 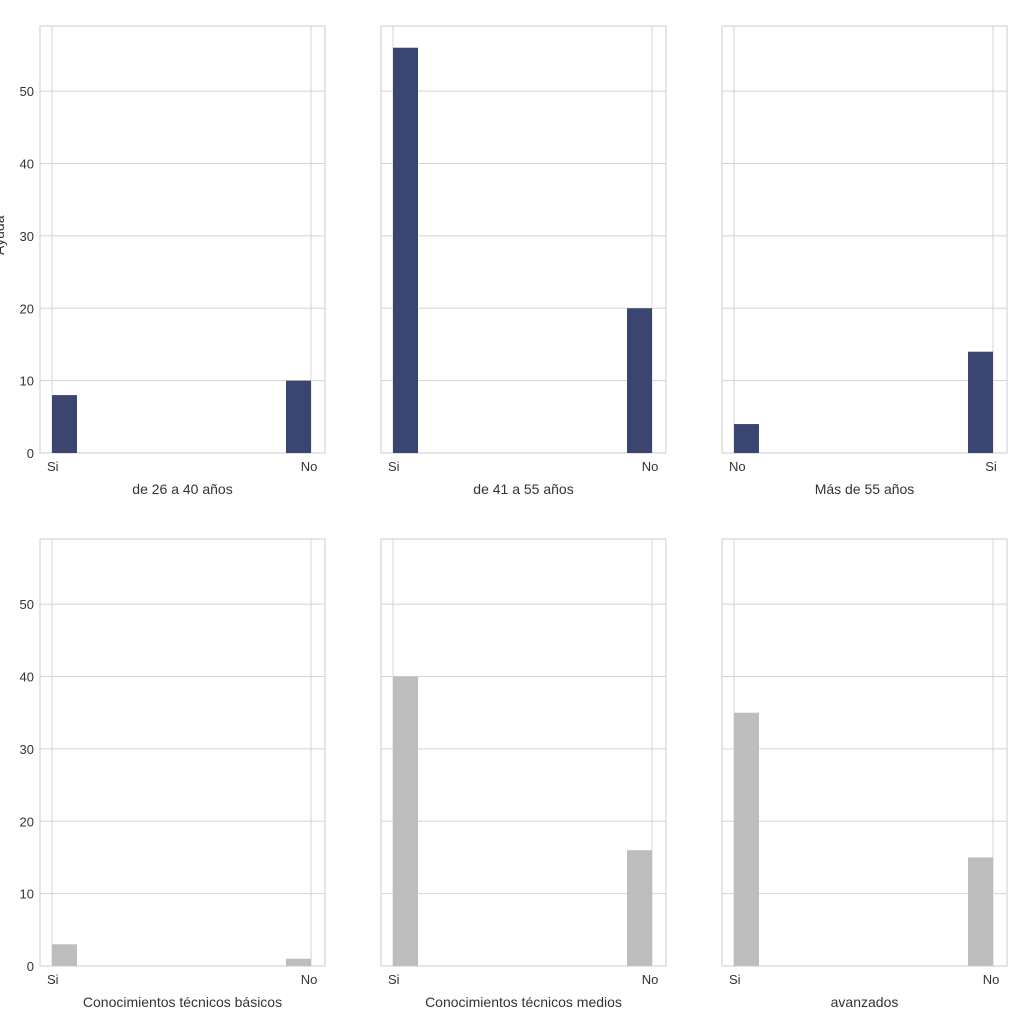 What do you see at coordinates (3, 235) in the screenshot?
I see `y-axis-label: Ayuda` at bounding box center [3, 235].